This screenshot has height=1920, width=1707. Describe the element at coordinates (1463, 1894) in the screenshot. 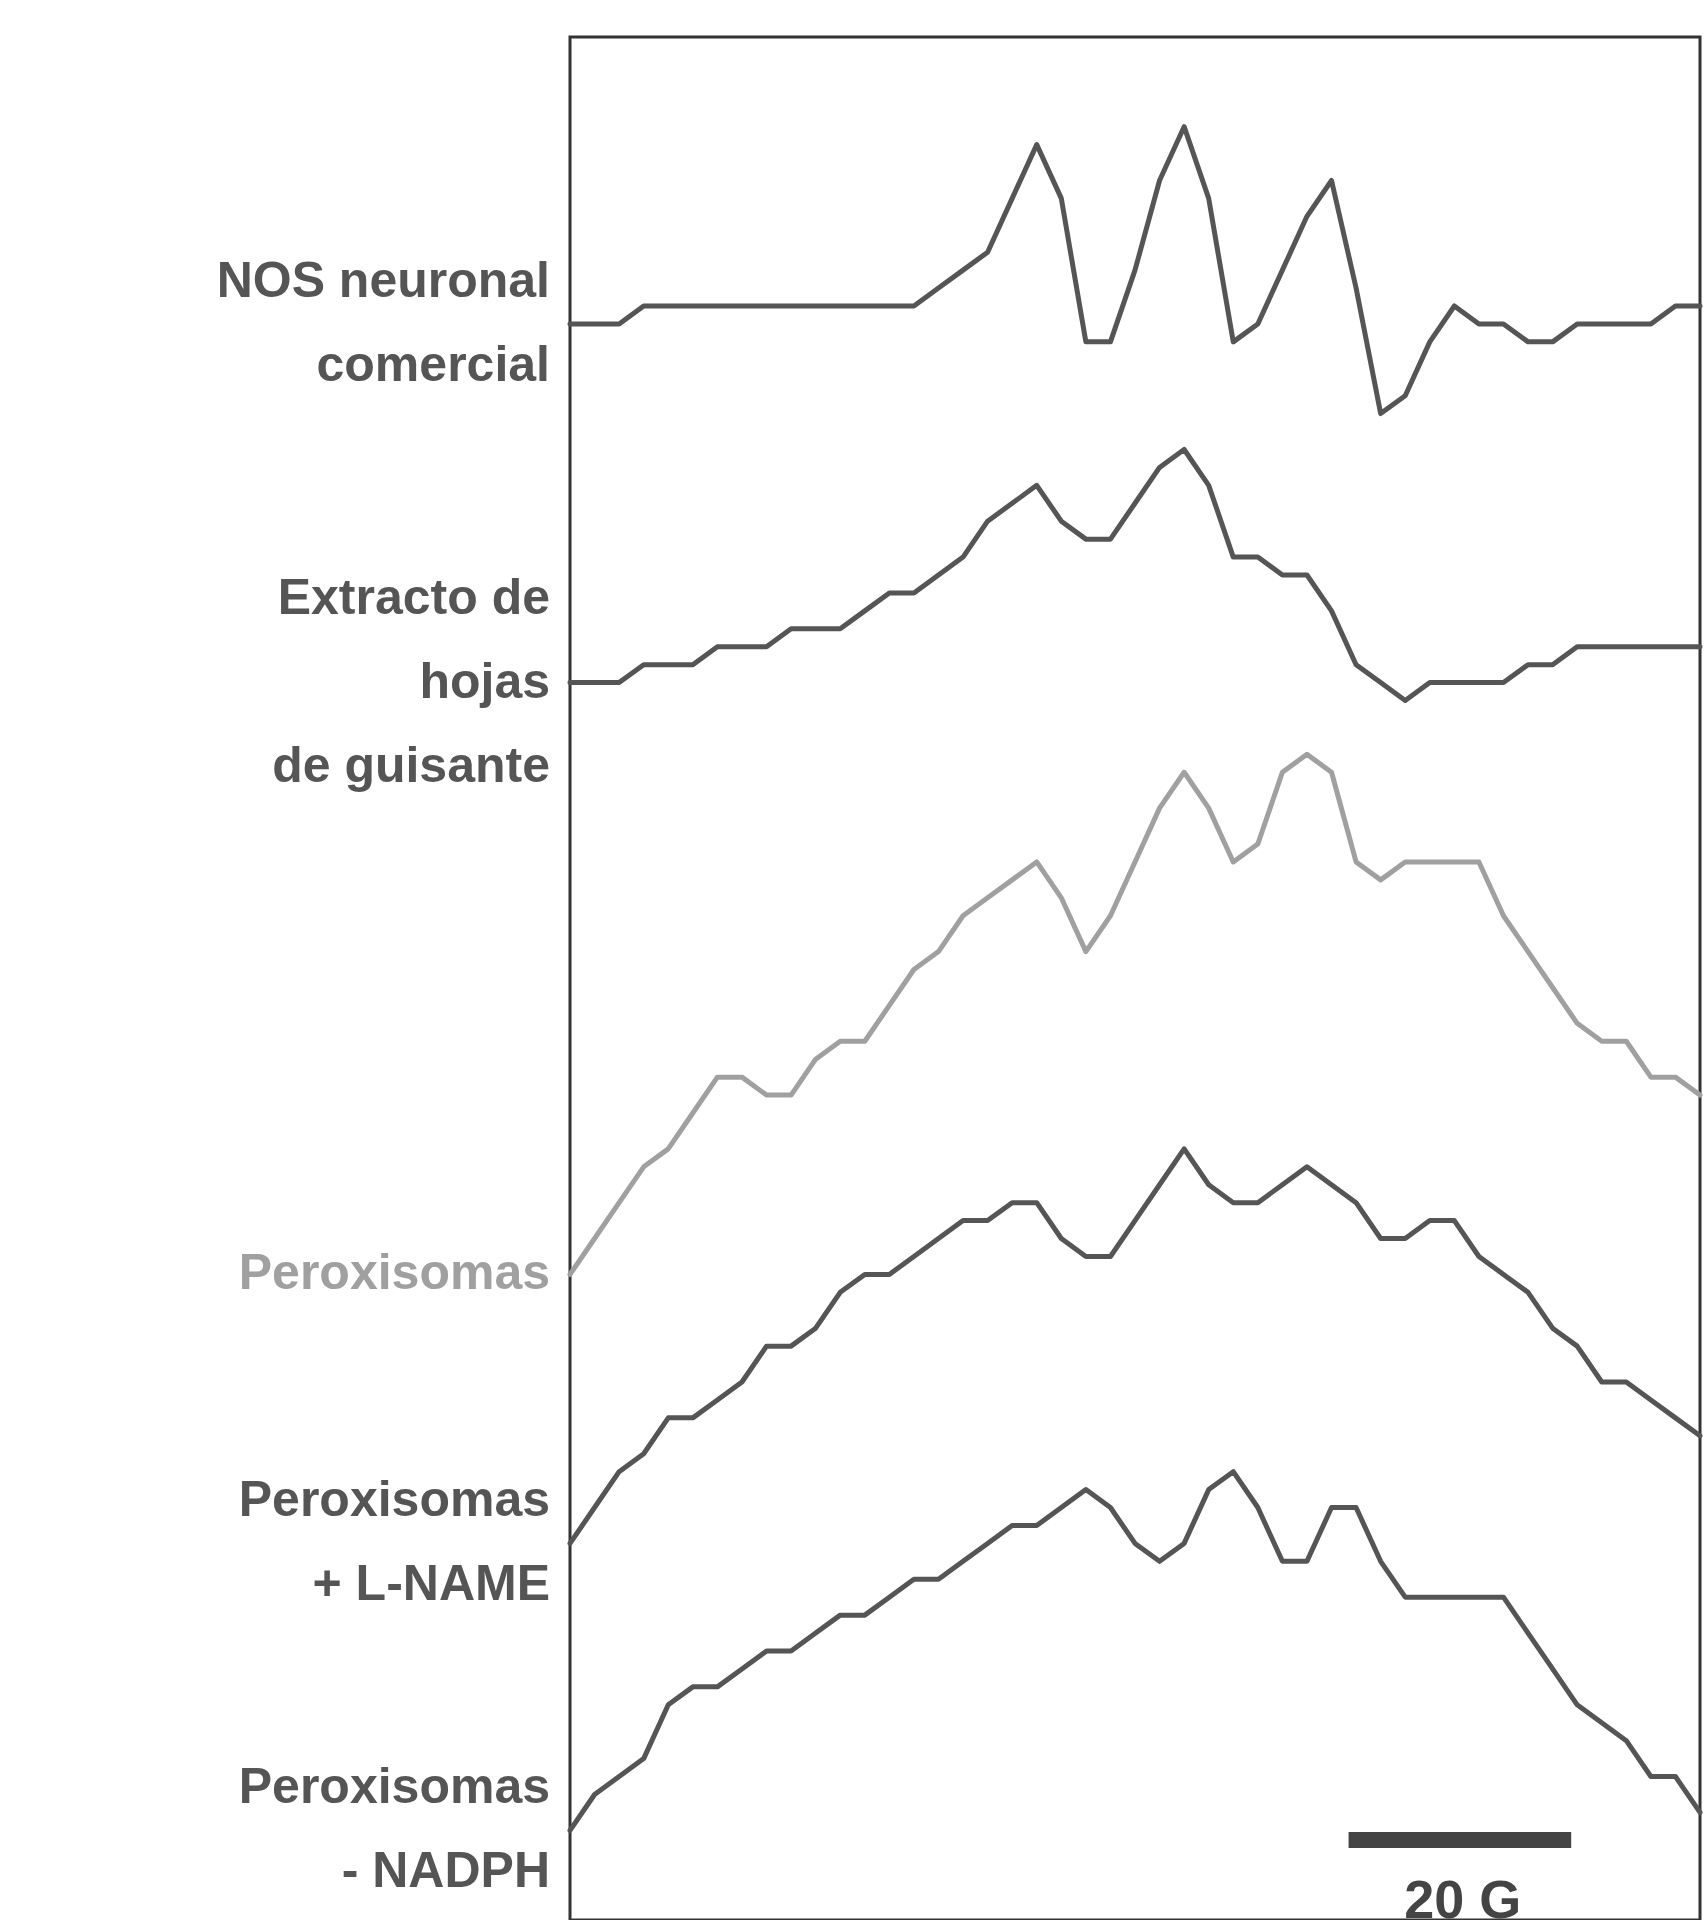

I see `annotation: 20 G` at that location.